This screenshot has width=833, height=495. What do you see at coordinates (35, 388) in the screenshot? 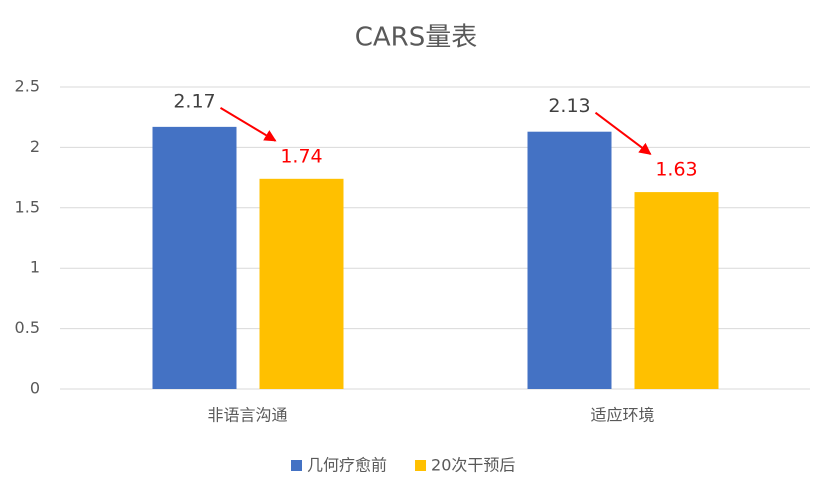
I see `y-tick-label: 0` at bounding box center [35, 388].